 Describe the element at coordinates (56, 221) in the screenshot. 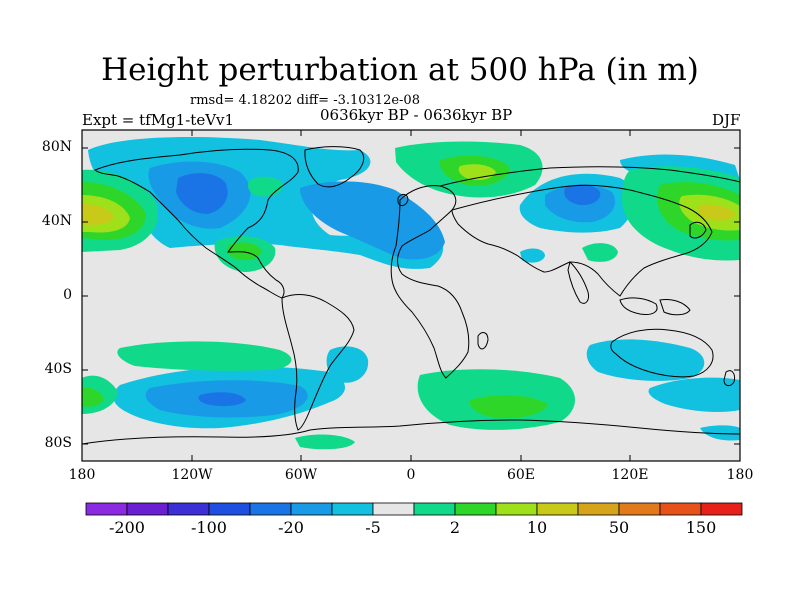

I see `lat-tick-40n: 40N` at that location.